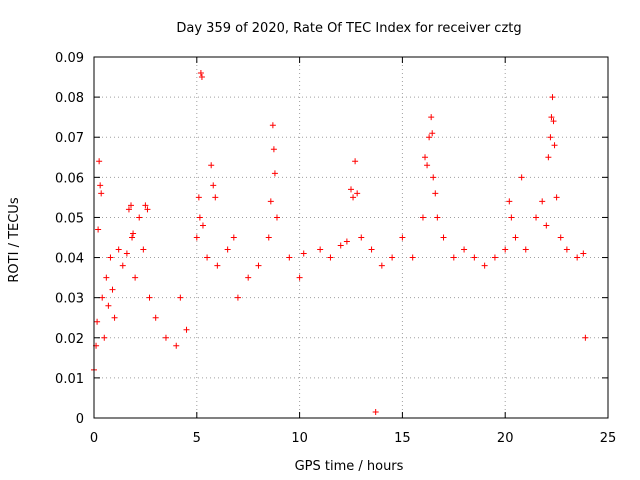  I want to click on x-tick-label: 5, so click(197, 438).